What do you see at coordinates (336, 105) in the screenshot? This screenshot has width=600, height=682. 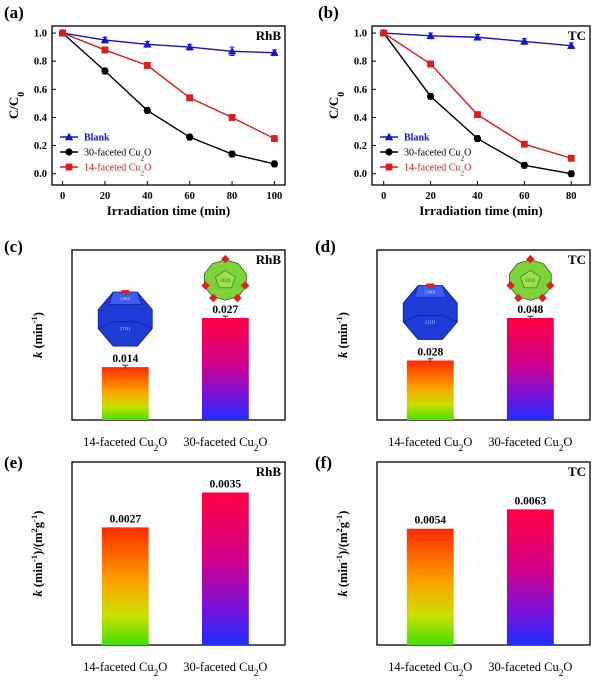 I see `y-axis-label: C/C0` at bounding box center [336, 105].